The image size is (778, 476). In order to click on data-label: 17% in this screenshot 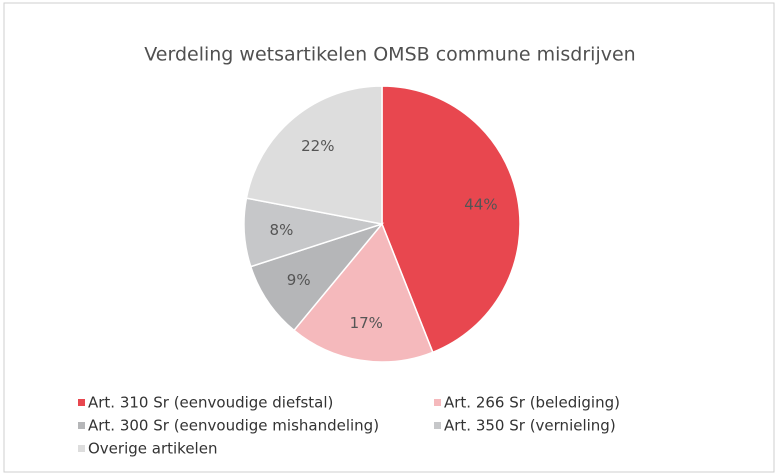, I will do `click(366, 323)`.